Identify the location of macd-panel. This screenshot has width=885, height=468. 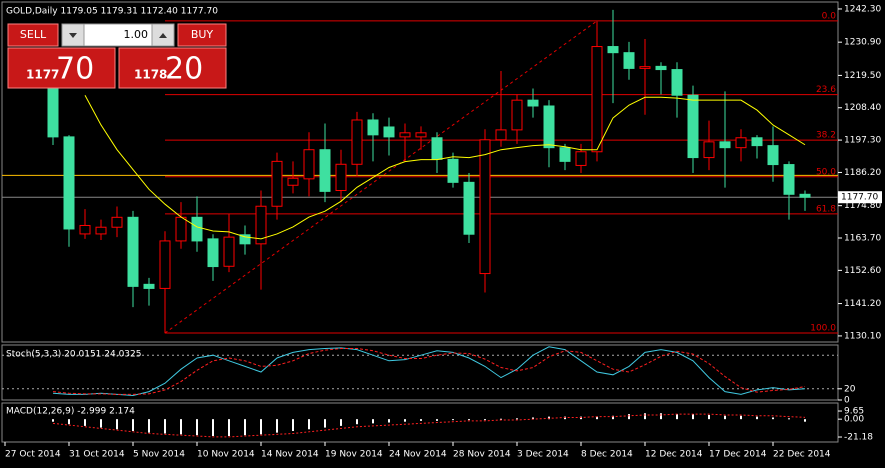
(420, 422).